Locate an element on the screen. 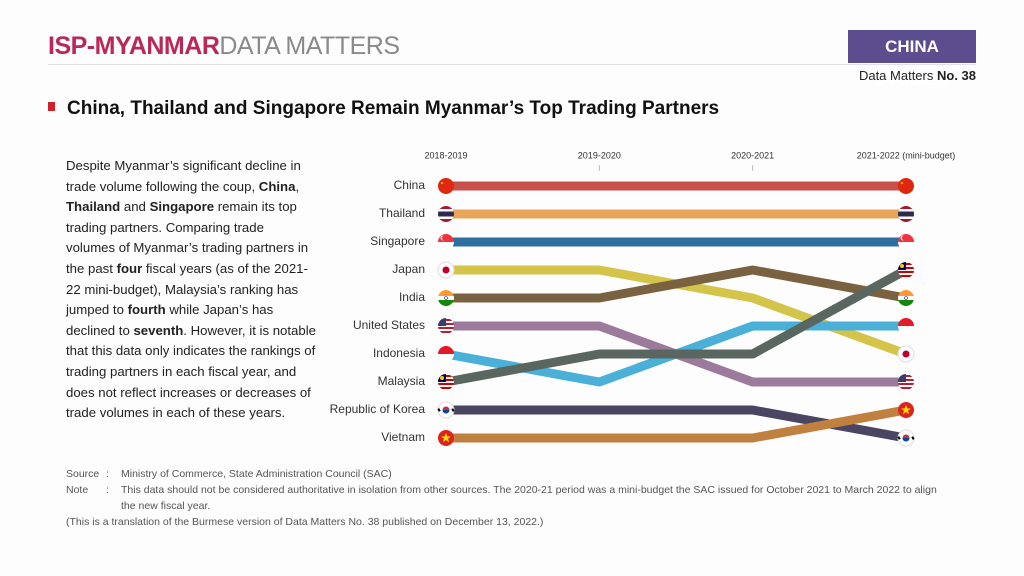 Image resolution: width=1024 pixels, height=576 pixels. paragraph-segment: China is located at coordinates (277, 186).